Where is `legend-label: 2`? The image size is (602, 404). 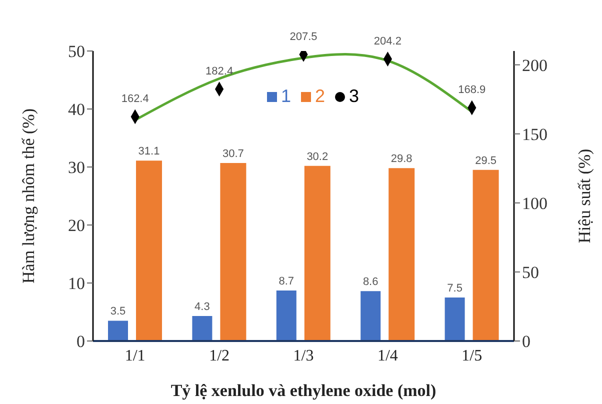 legend-label: 2 is located at coordinates (319, 96).